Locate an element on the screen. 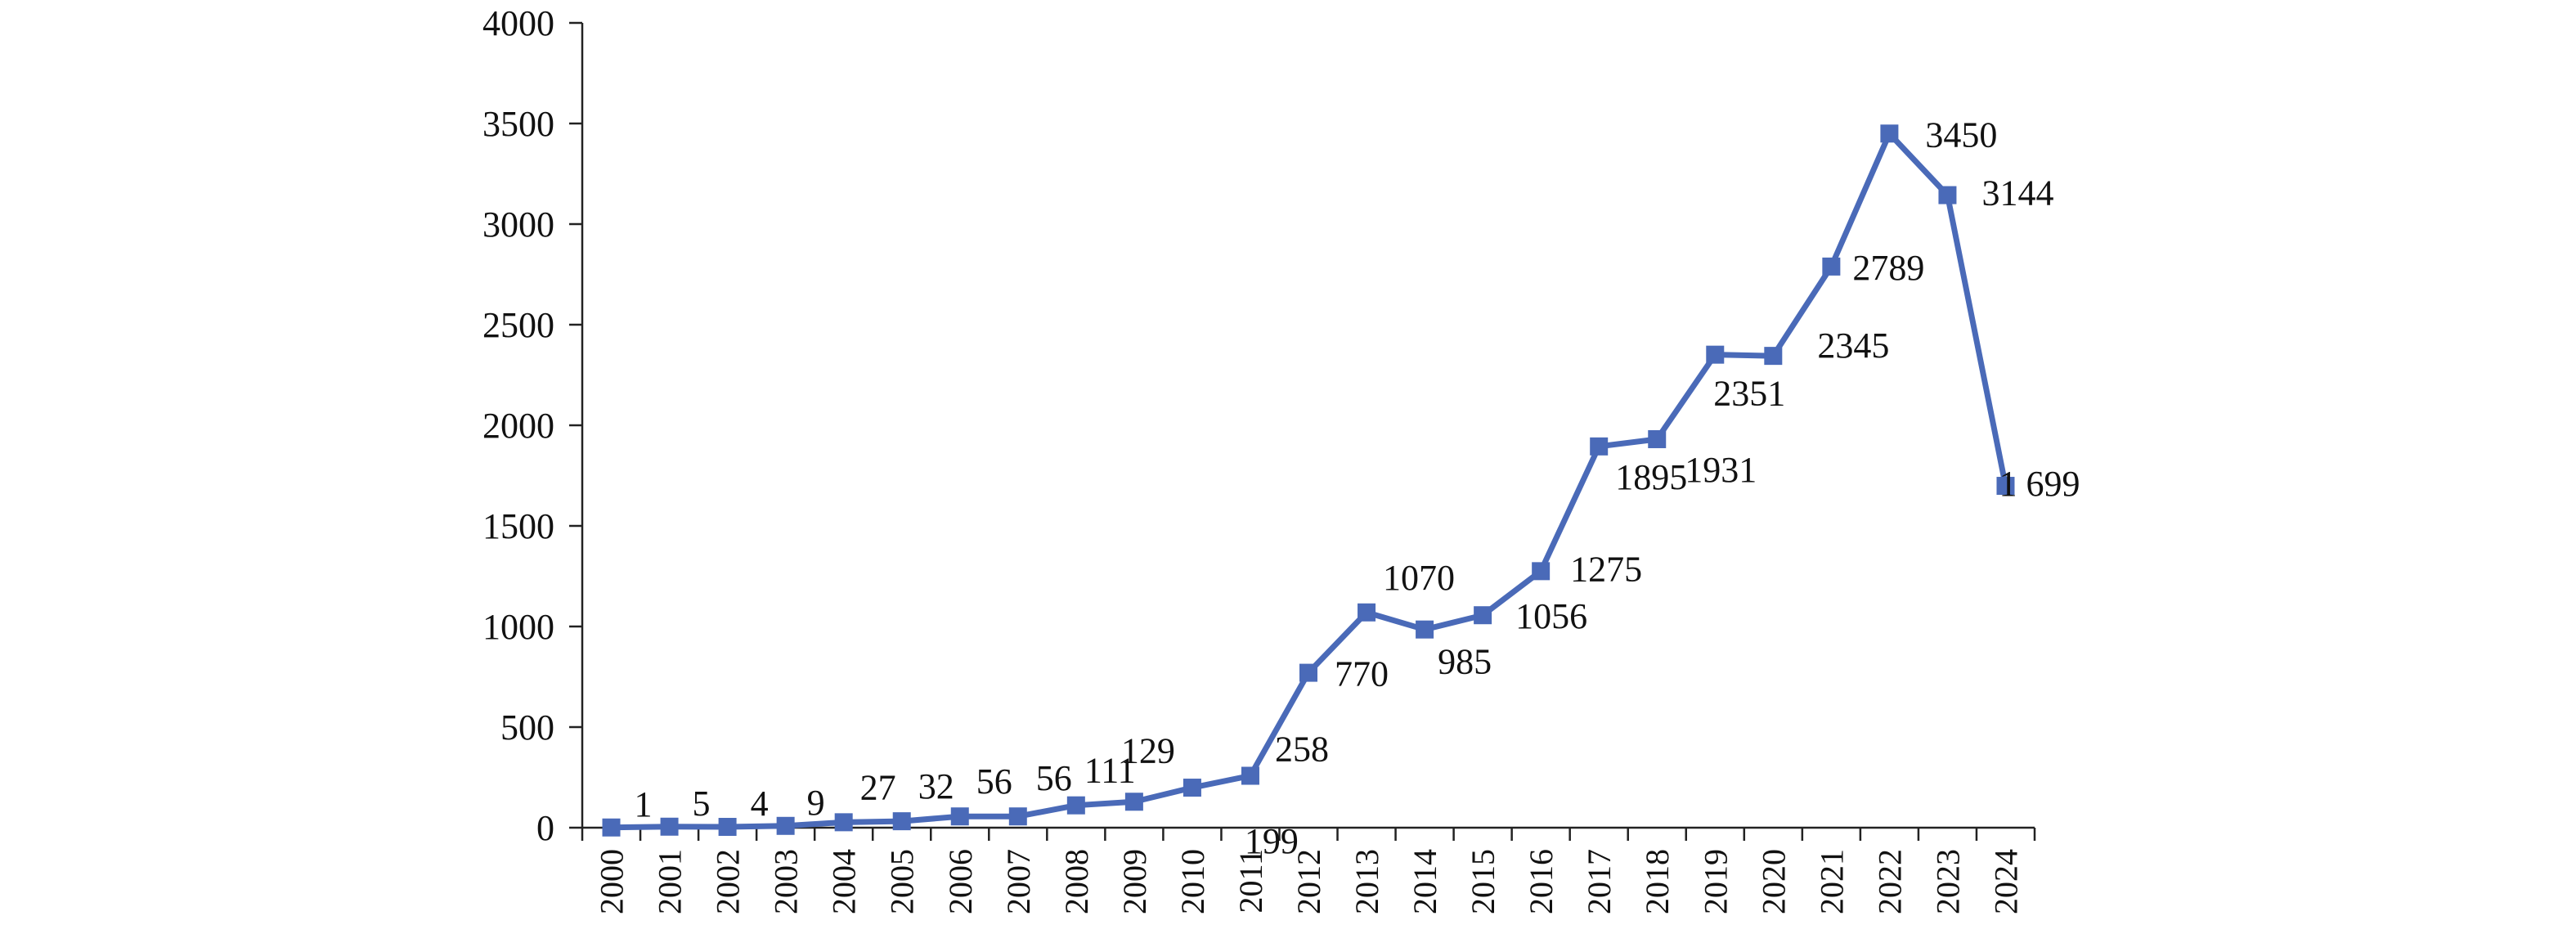 Image resolution: width=2576 pixels, height=952 pixels. data-label: 258 is located at coordinates (1302, 750).